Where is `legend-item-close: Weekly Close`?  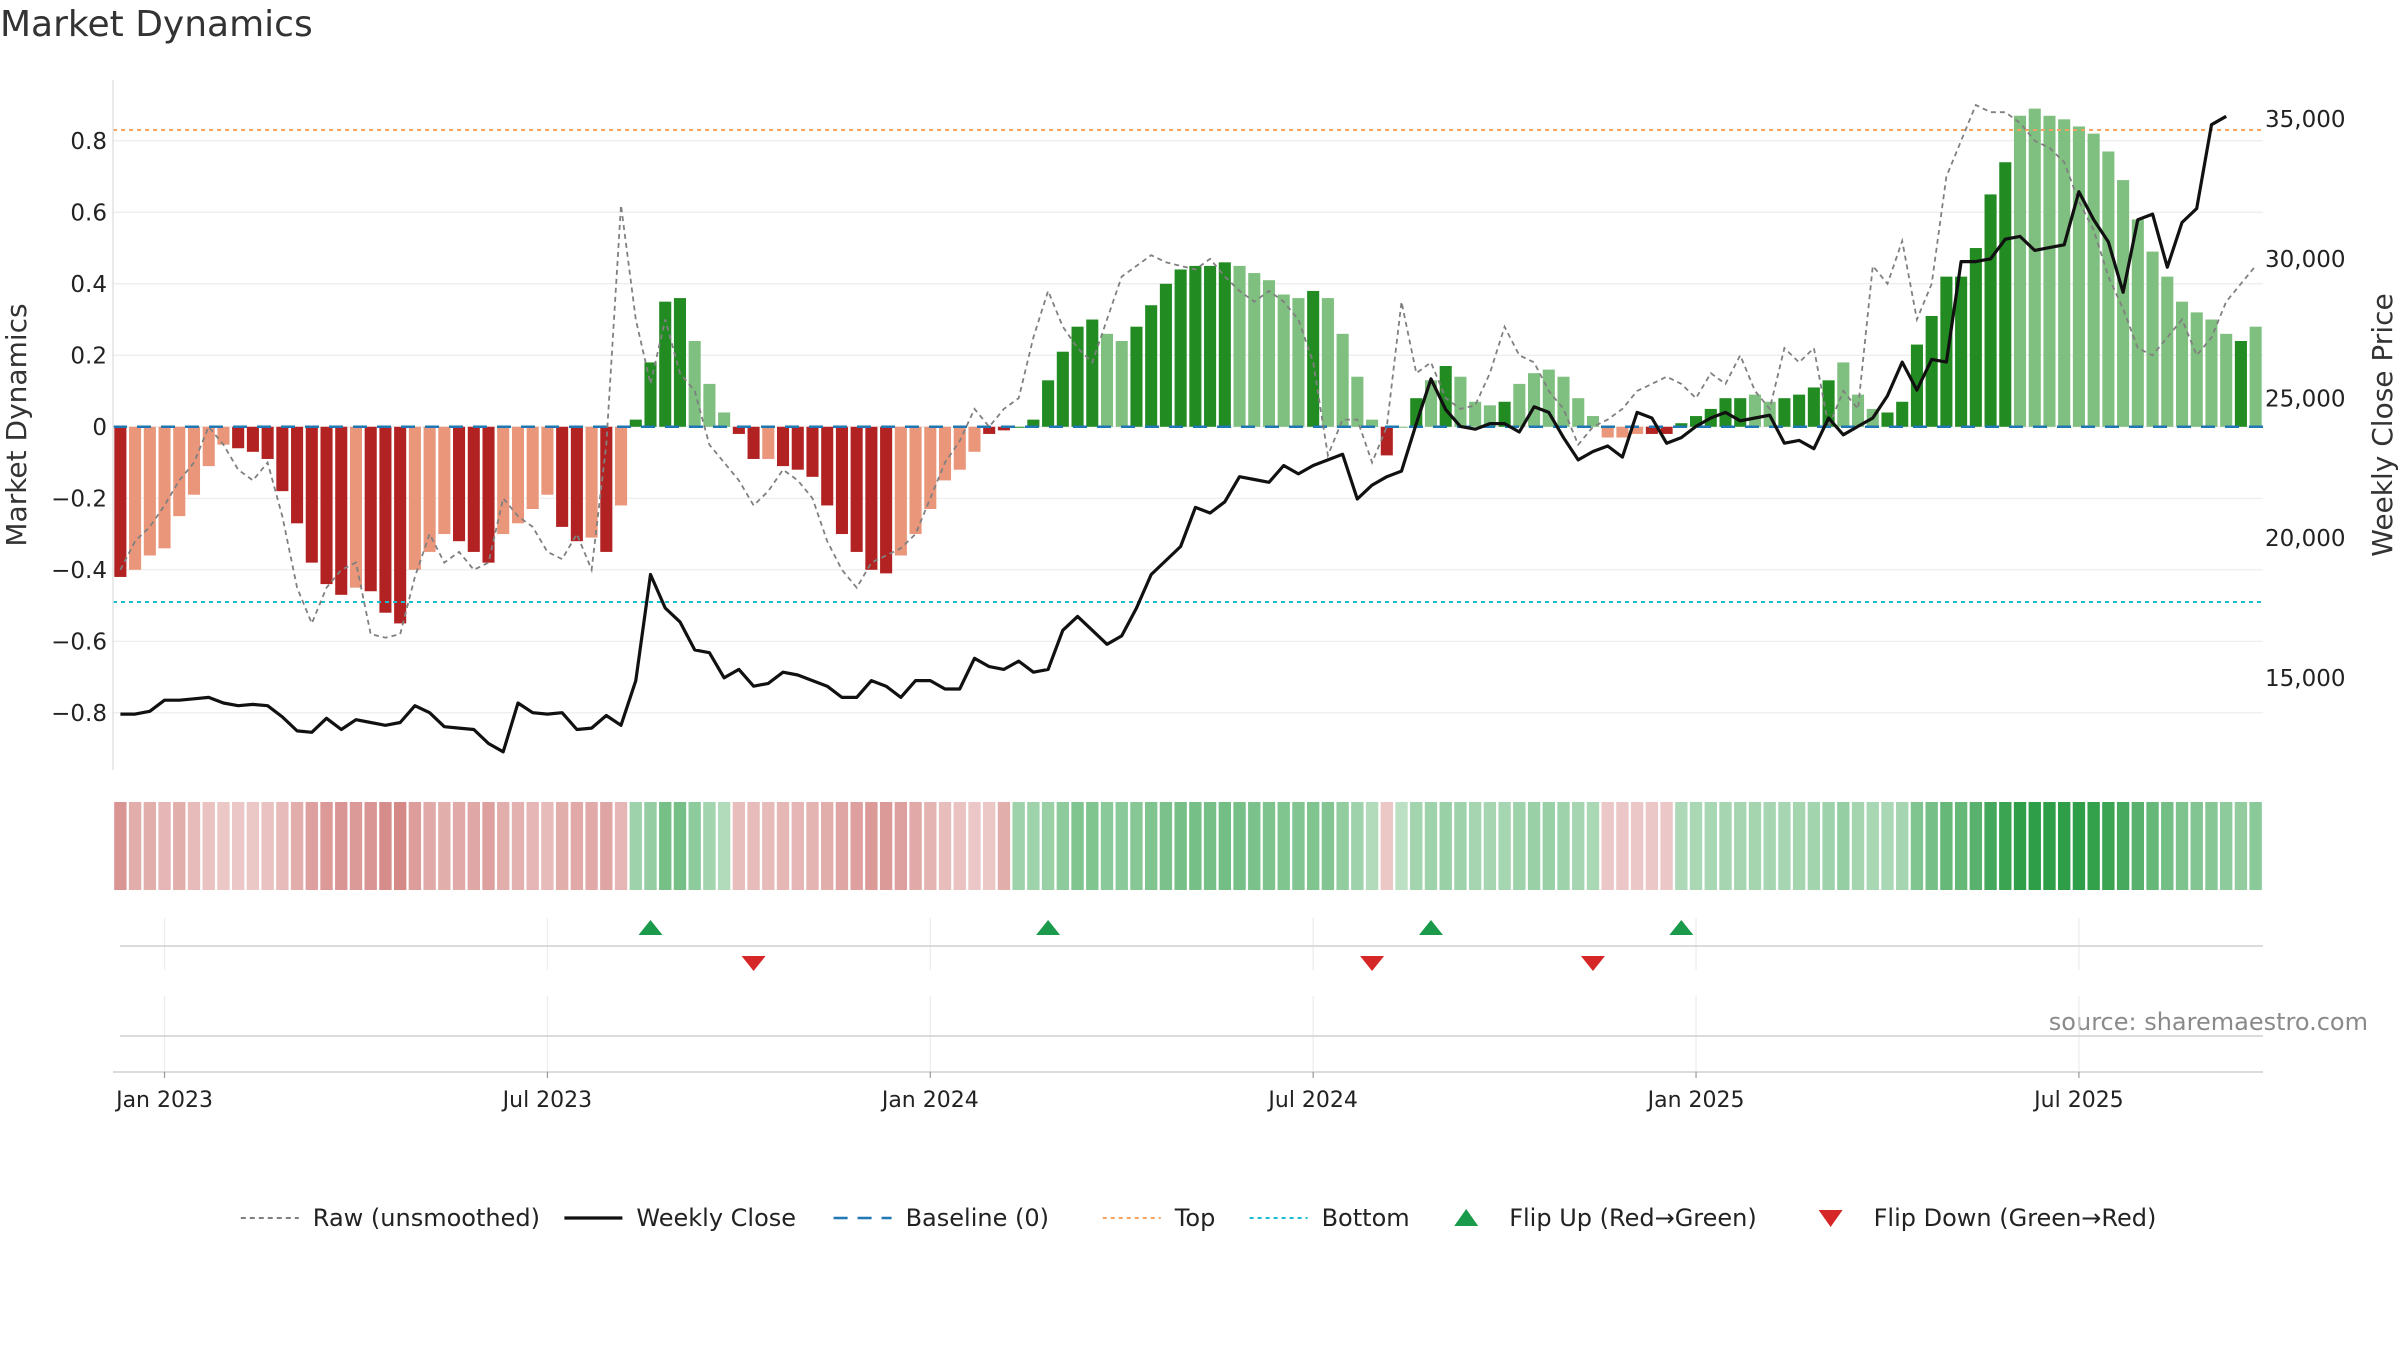
legend-item-close: Weekly Close is located at coordinates (680, 1218).